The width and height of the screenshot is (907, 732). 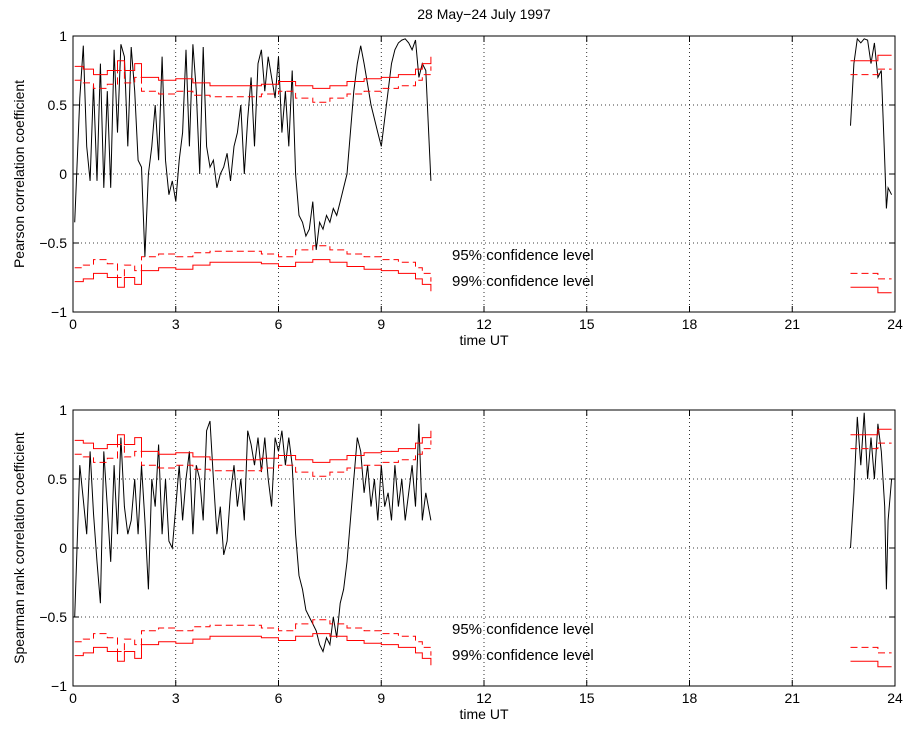 What do you see at coordinates (19, 548) in the screenshot?
I see `spearman-ylabel: Spearman rank correlation coefficient` at bounding box center [19, 548].